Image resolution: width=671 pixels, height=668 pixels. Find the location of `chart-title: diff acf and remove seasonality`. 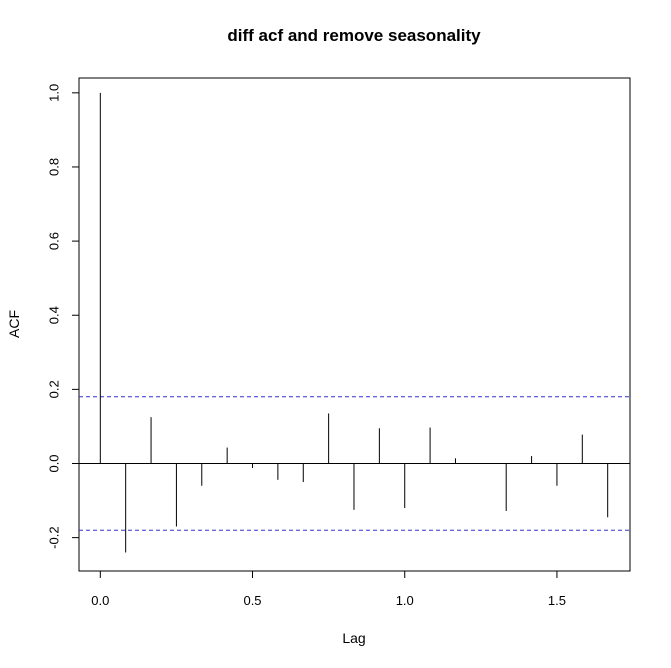

chart-title: diff acf and remove seasonality is located at coordinates (354, 35).